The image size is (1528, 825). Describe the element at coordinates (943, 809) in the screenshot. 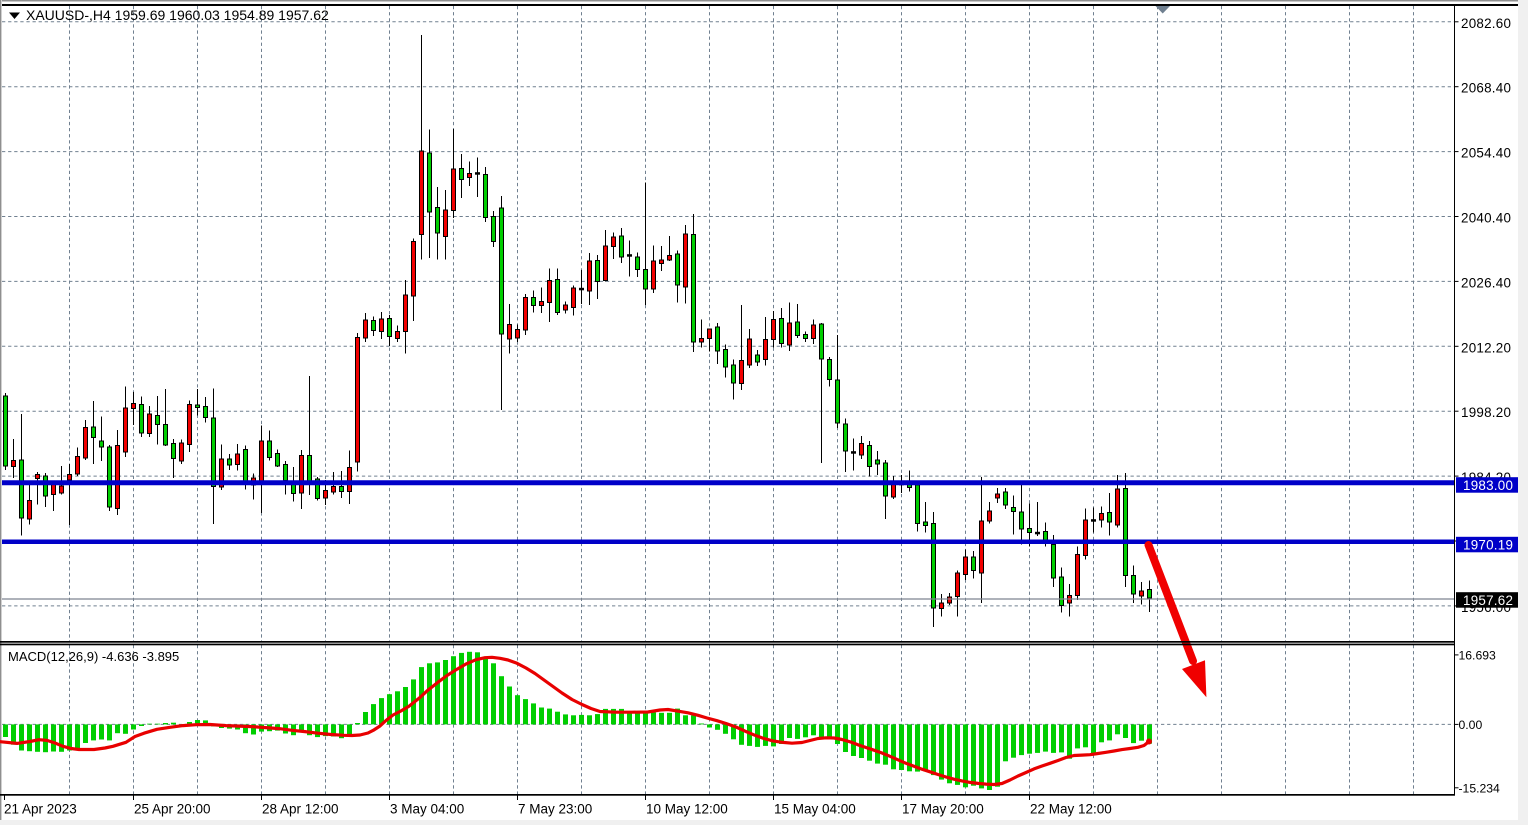

I see `svg-text: 17 May 20:00` at that location.